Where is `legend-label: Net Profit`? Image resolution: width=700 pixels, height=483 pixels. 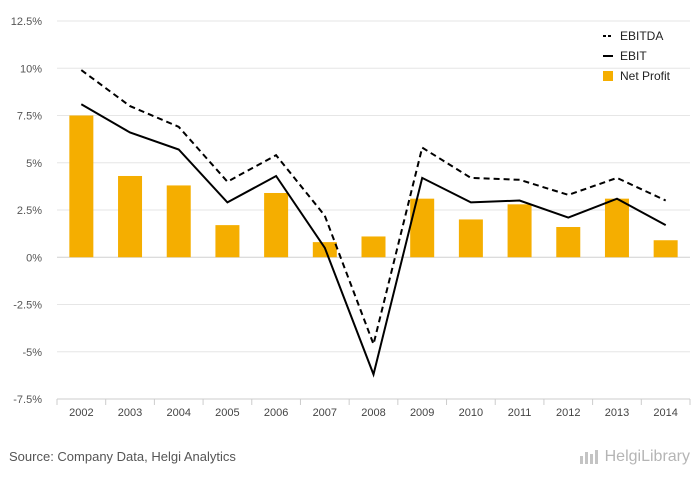 legend-label: Net Profit is located at coordinates (645, 76).